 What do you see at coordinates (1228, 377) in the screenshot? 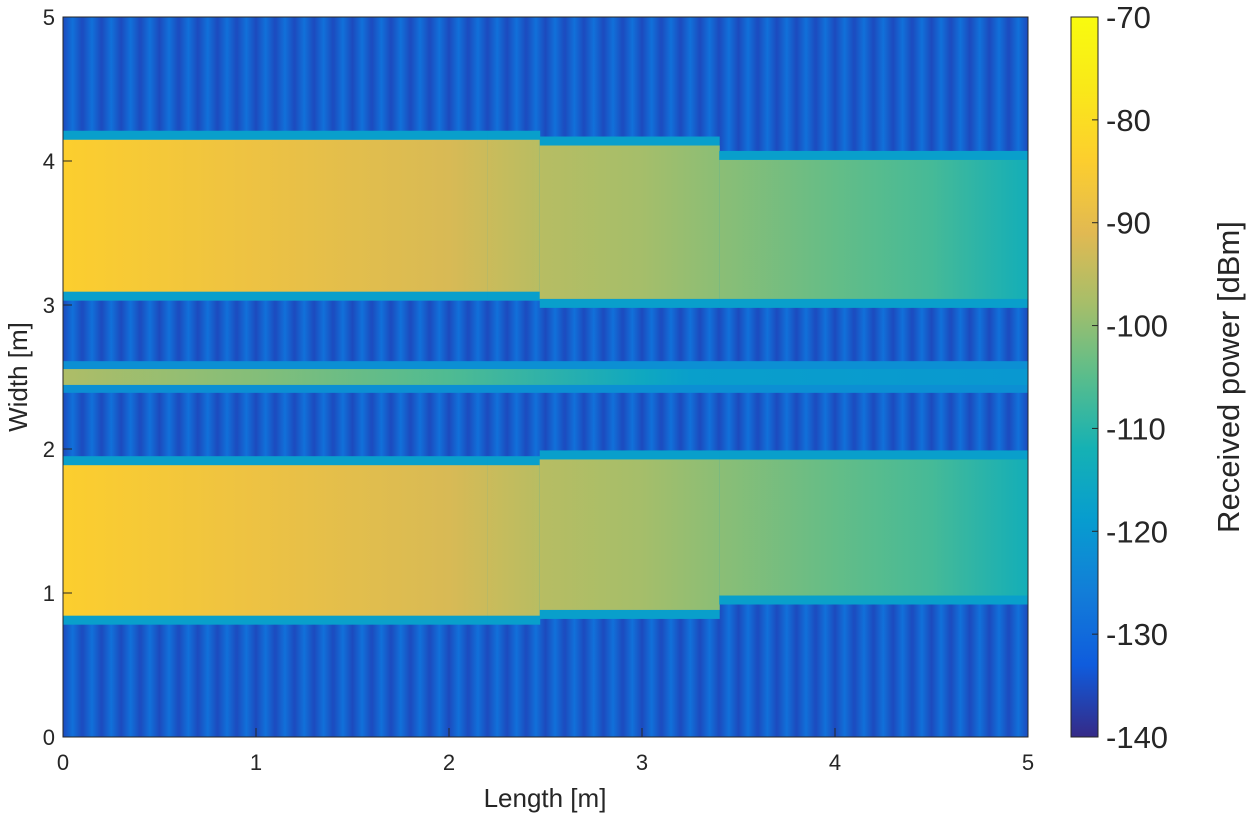
I see `colorbar-title: Received power [dBm]` at bounding box center [1228, 377].